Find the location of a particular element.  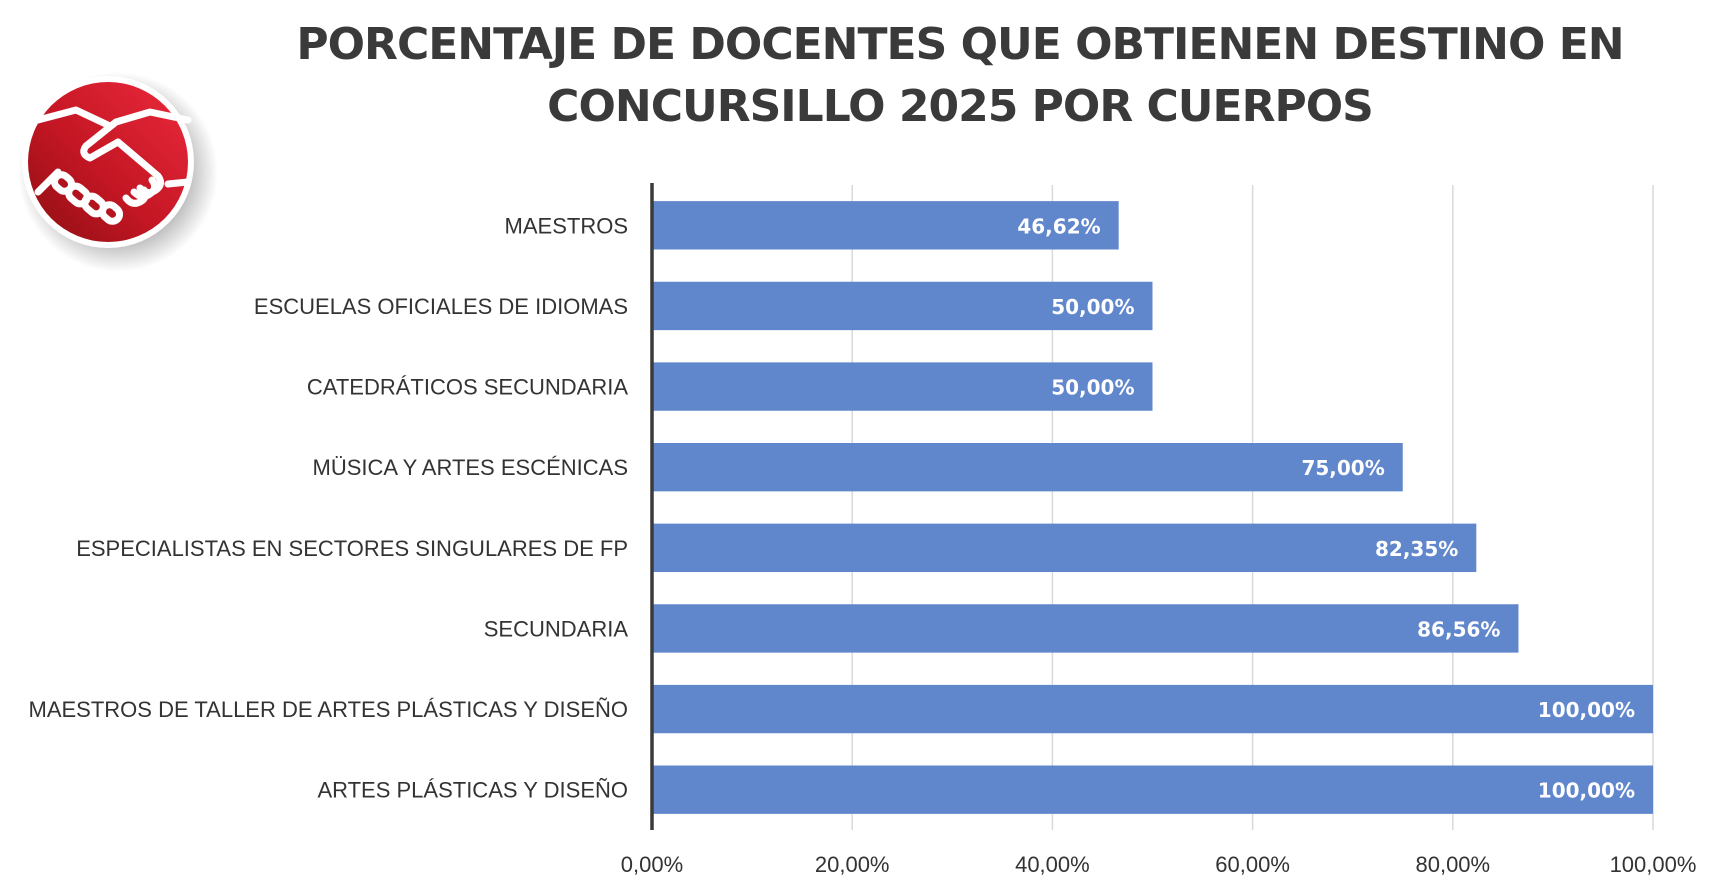

value-label-especialistas-en-sectores-singulares-de-fp: 82,35% is located at coordinates (1416, 549).